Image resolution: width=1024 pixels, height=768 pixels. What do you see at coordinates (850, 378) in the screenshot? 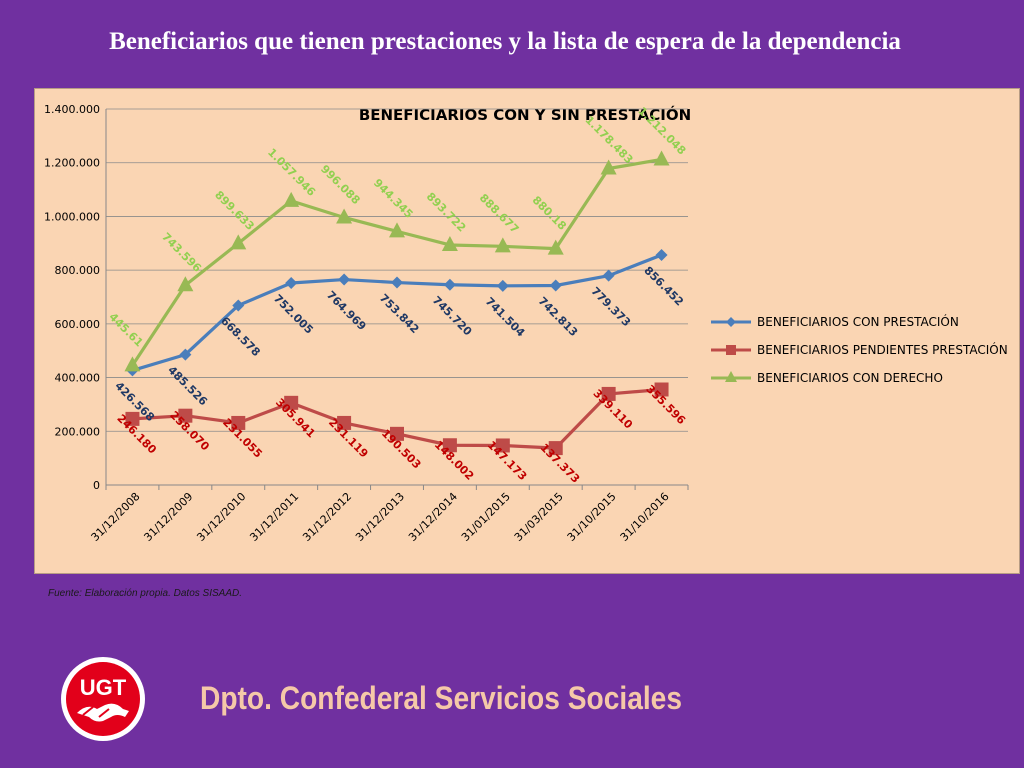
I see `legend-label: BENEFICIARIOS CON DERECHO` at bounding box center [850, 378].